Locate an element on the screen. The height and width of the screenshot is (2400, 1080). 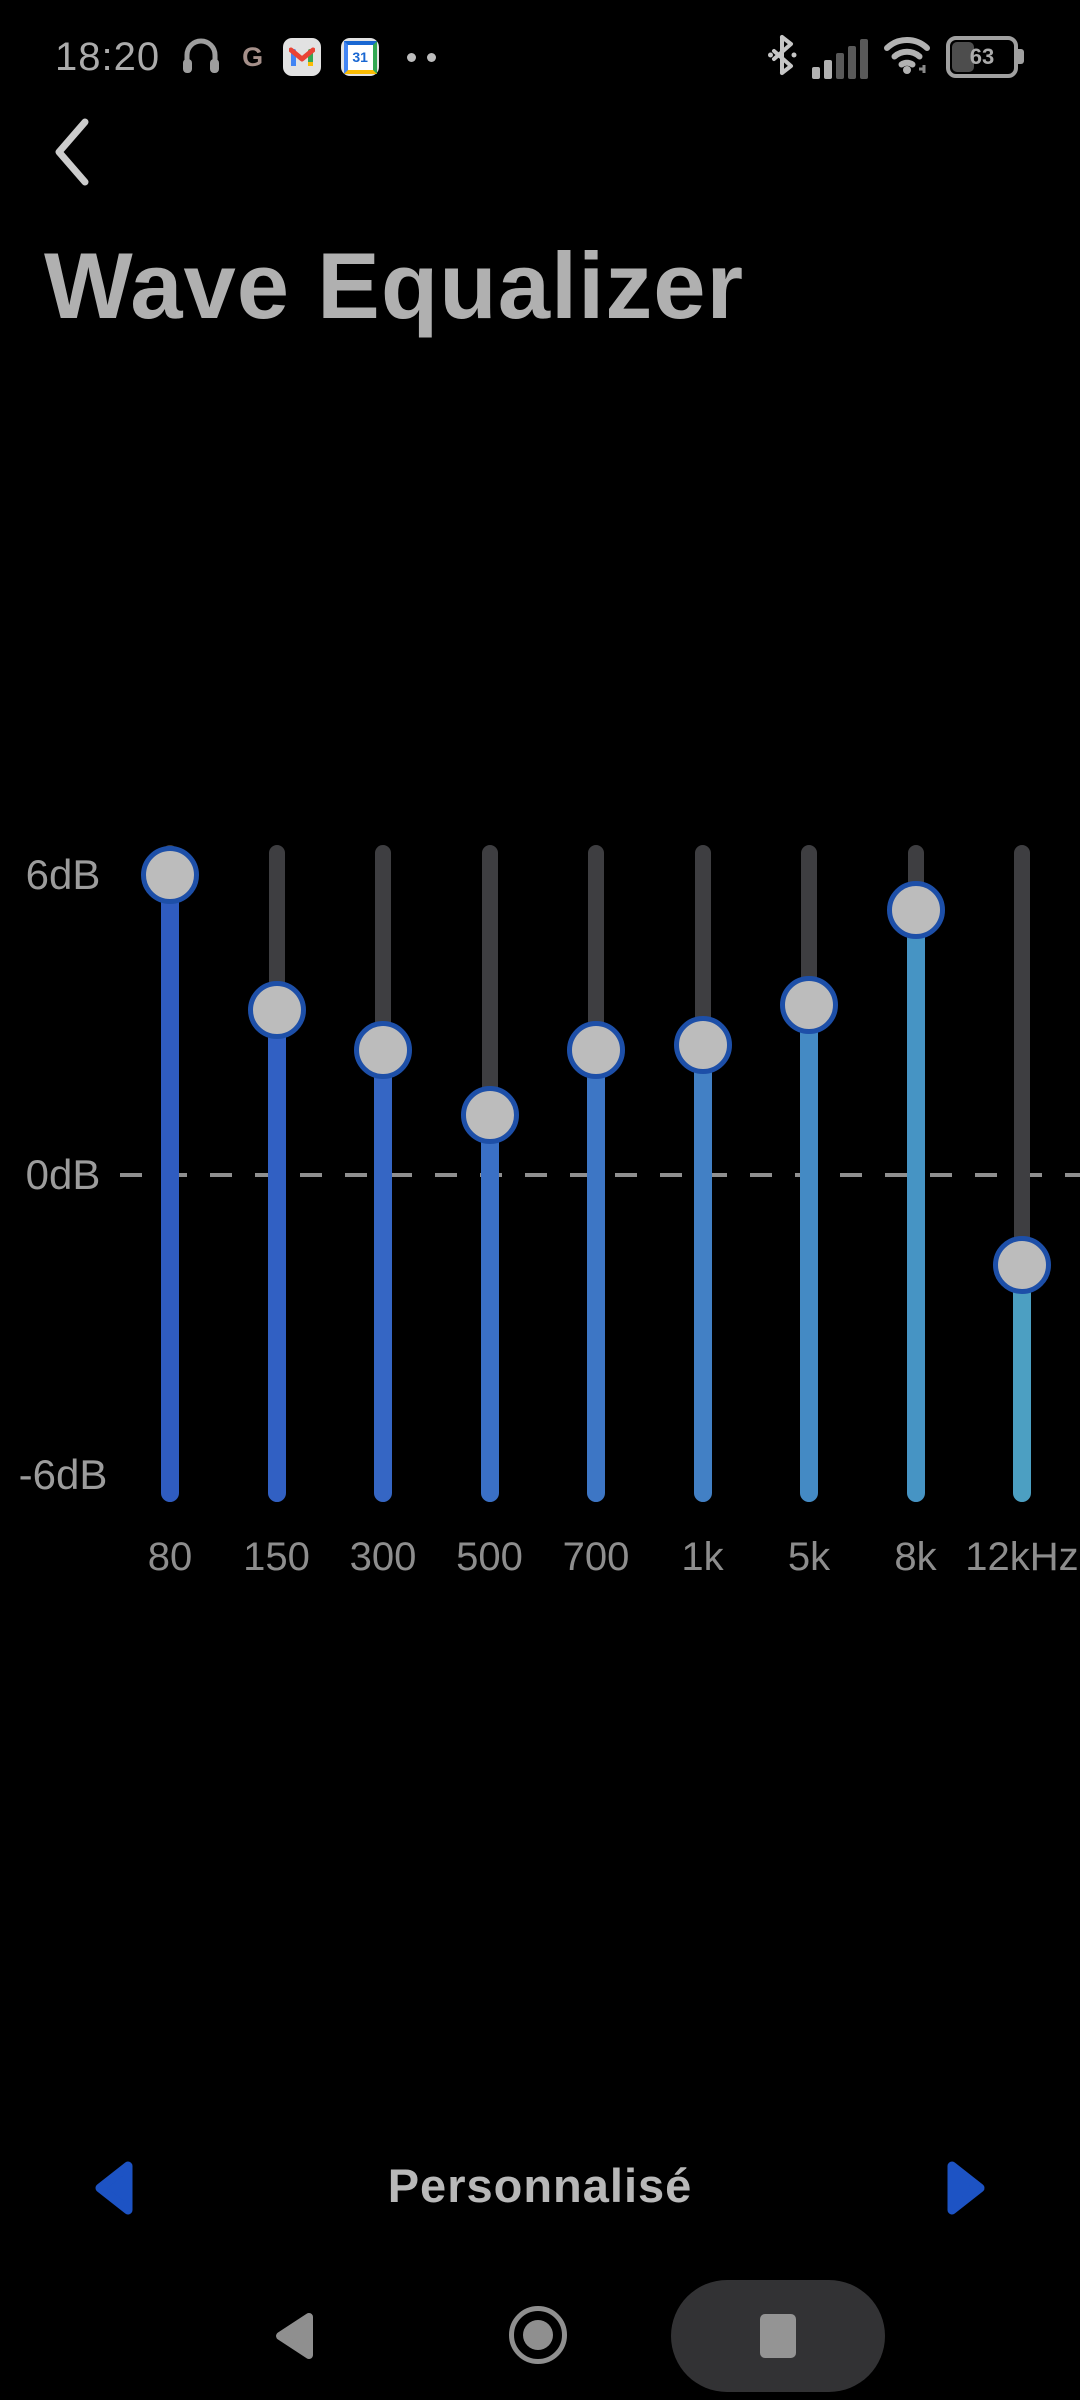
back-button is located at coordinates (72, 152).